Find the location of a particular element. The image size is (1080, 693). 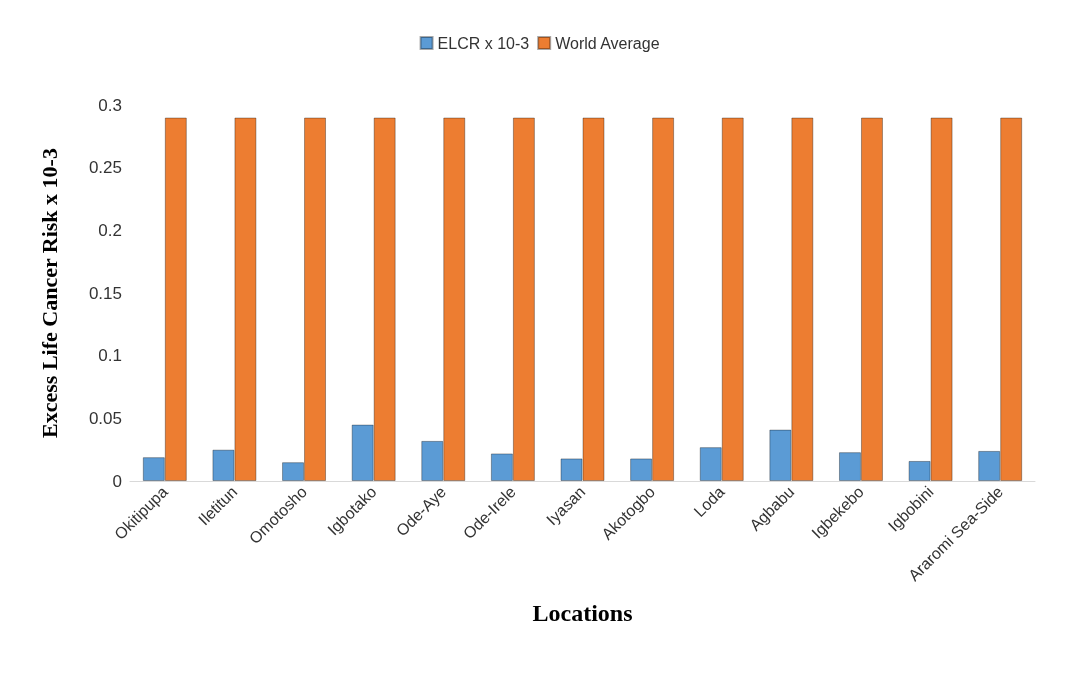

y-tick-label: 0.2 is located at coordinates (110, 230).